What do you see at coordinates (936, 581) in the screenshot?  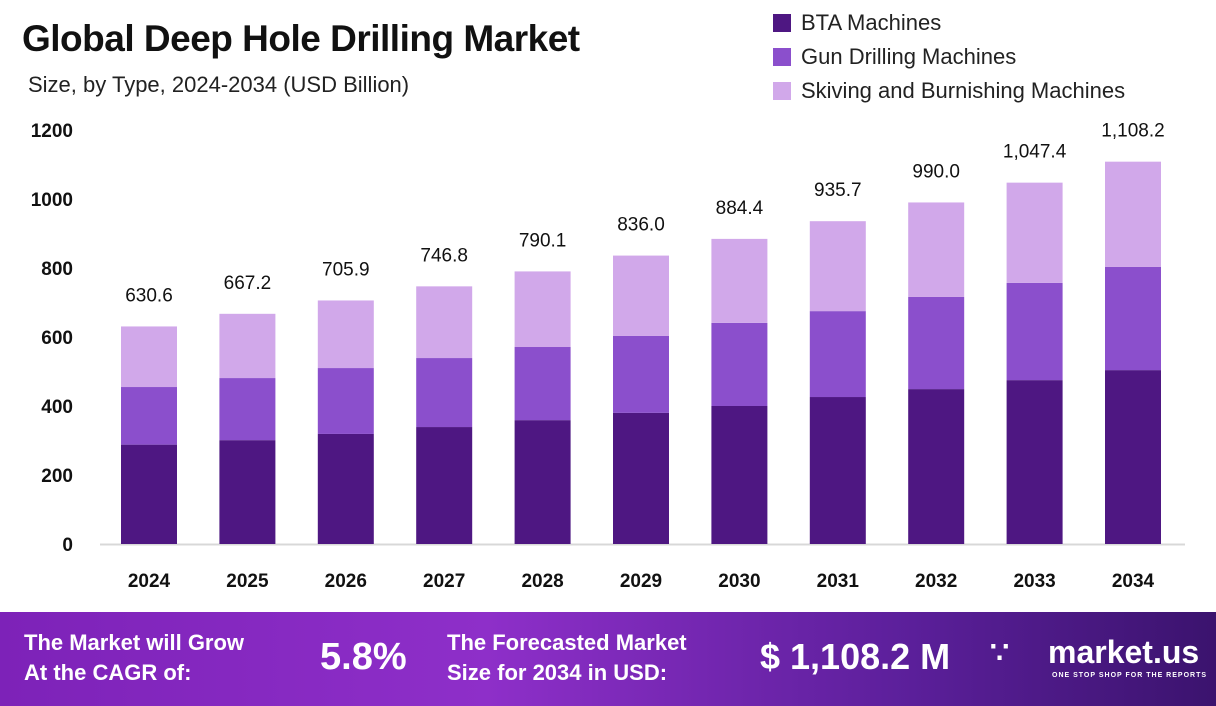 I see `x-tick-label: 2032` at bounding box center [936, 581].